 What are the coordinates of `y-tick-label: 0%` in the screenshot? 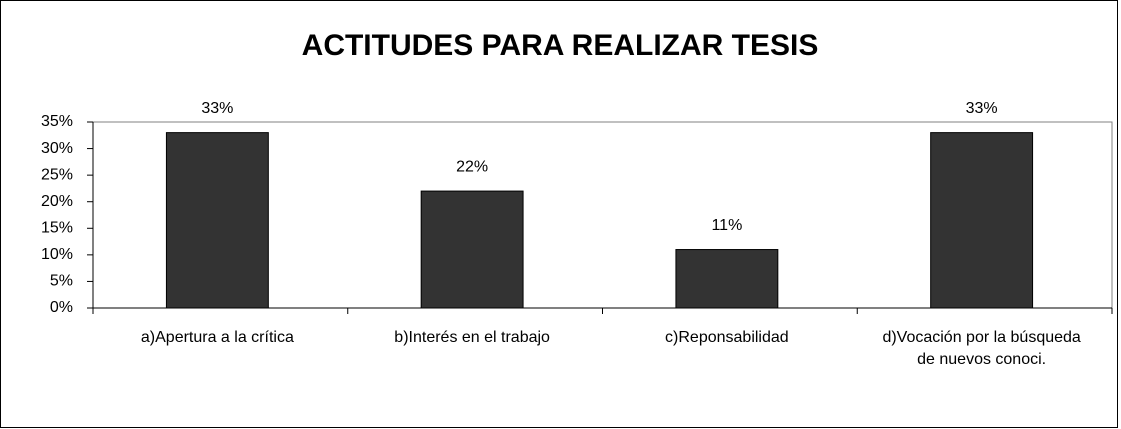 It's located at (61, 307).